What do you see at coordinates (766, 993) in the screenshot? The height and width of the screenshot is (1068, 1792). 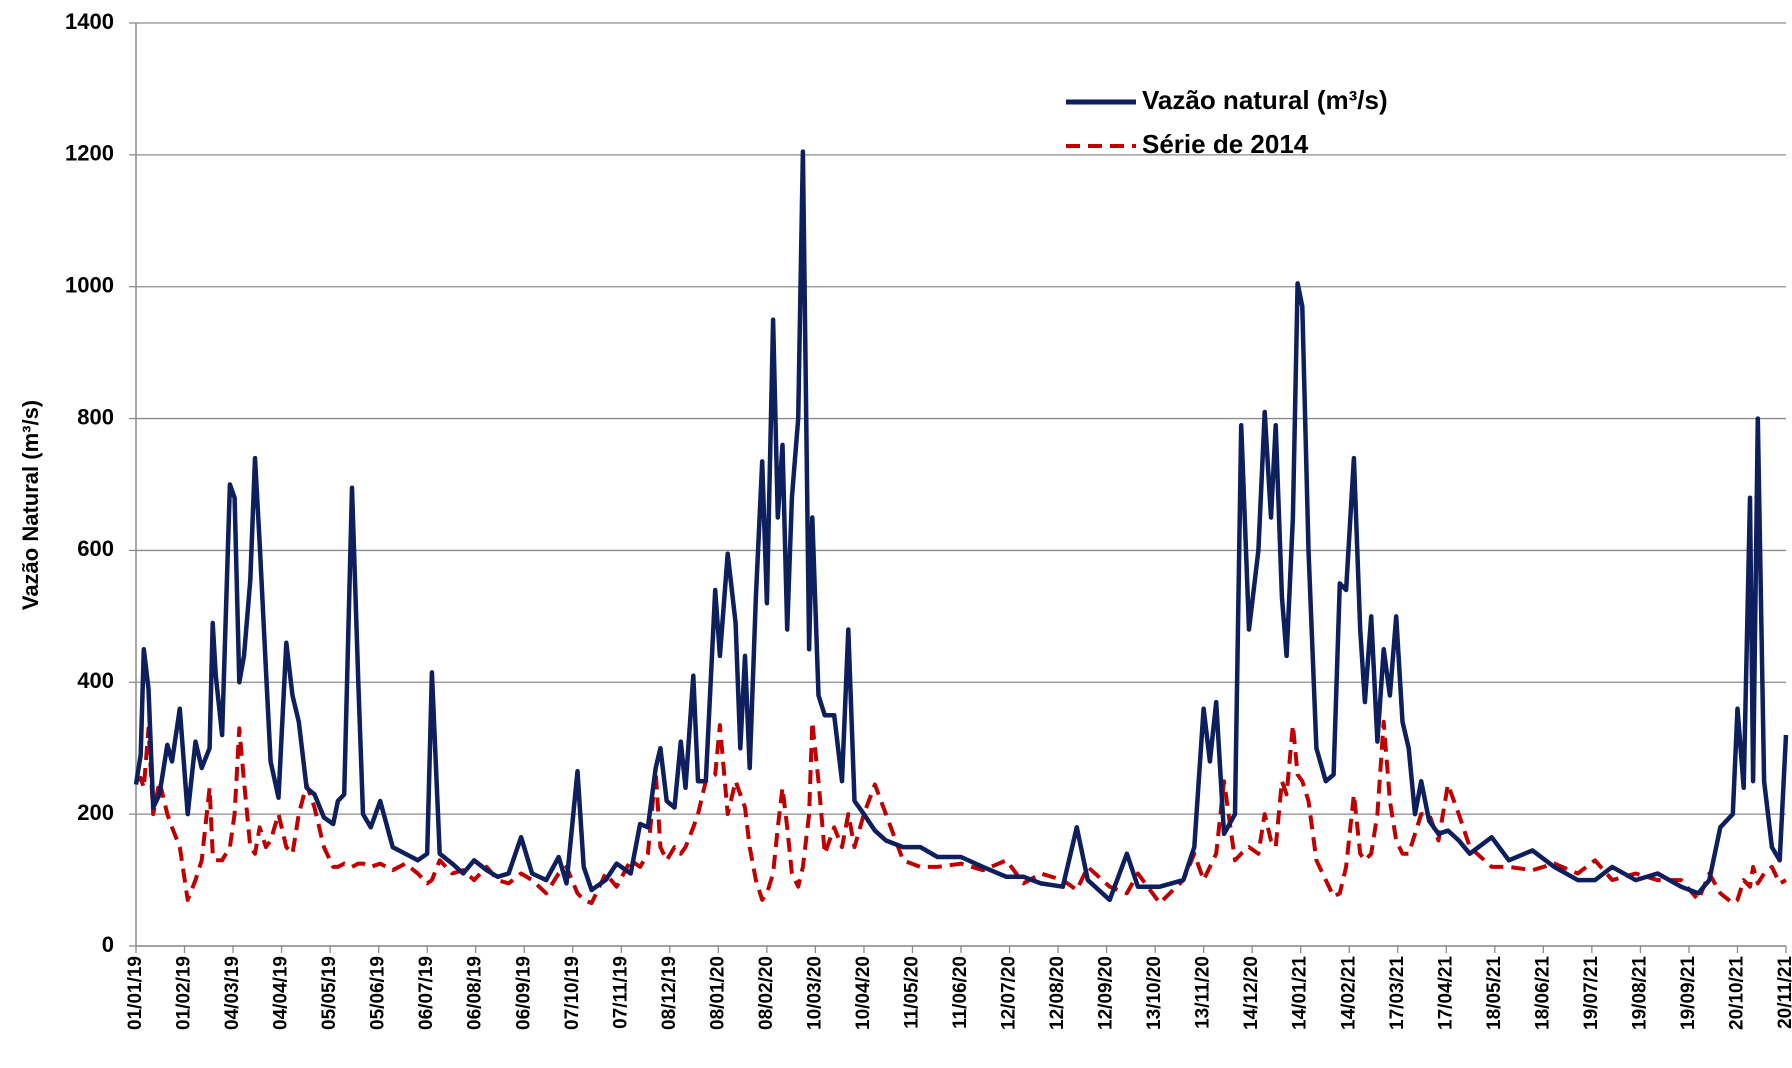 I see `x-tick-label: 08/02/20` at bounding box center [766, 993].